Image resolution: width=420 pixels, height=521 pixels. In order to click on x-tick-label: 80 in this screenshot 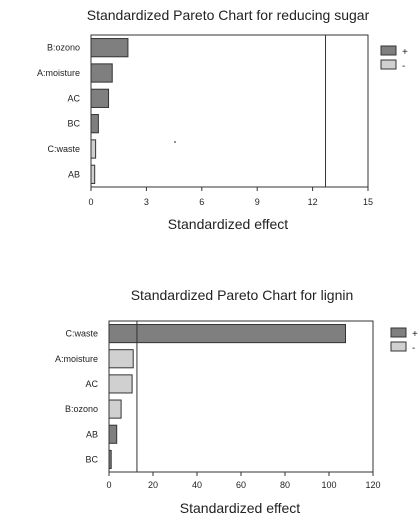, I will do `click(285, 485)`.